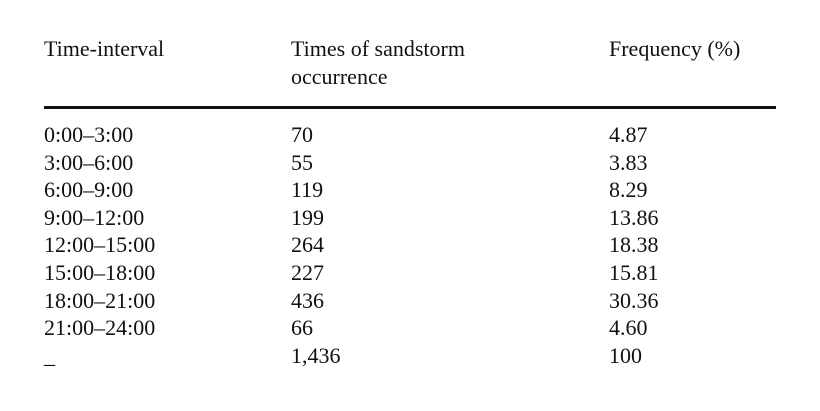  I want to click on column-header: Times of sandstorm occurrence, so click(378, 62).